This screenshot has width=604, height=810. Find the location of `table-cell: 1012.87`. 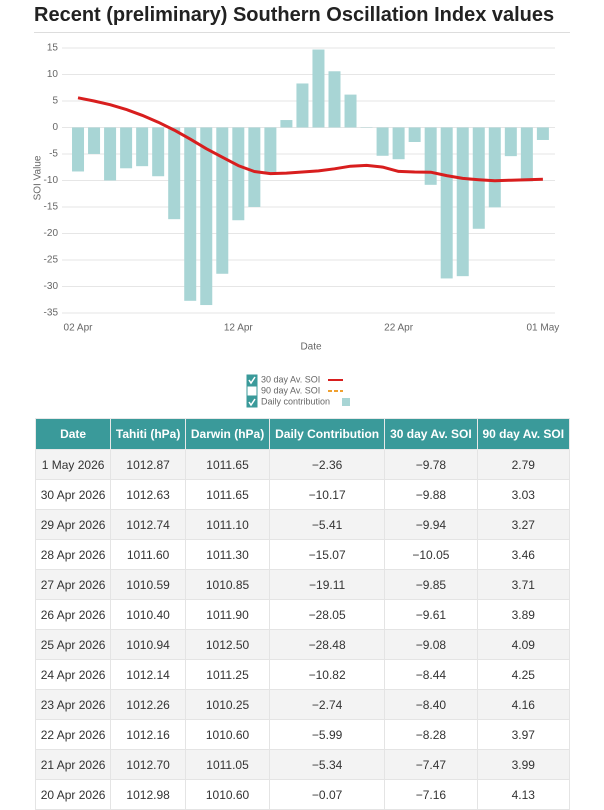

table-cell: 1012.87 is located at coordinates (148, 465).